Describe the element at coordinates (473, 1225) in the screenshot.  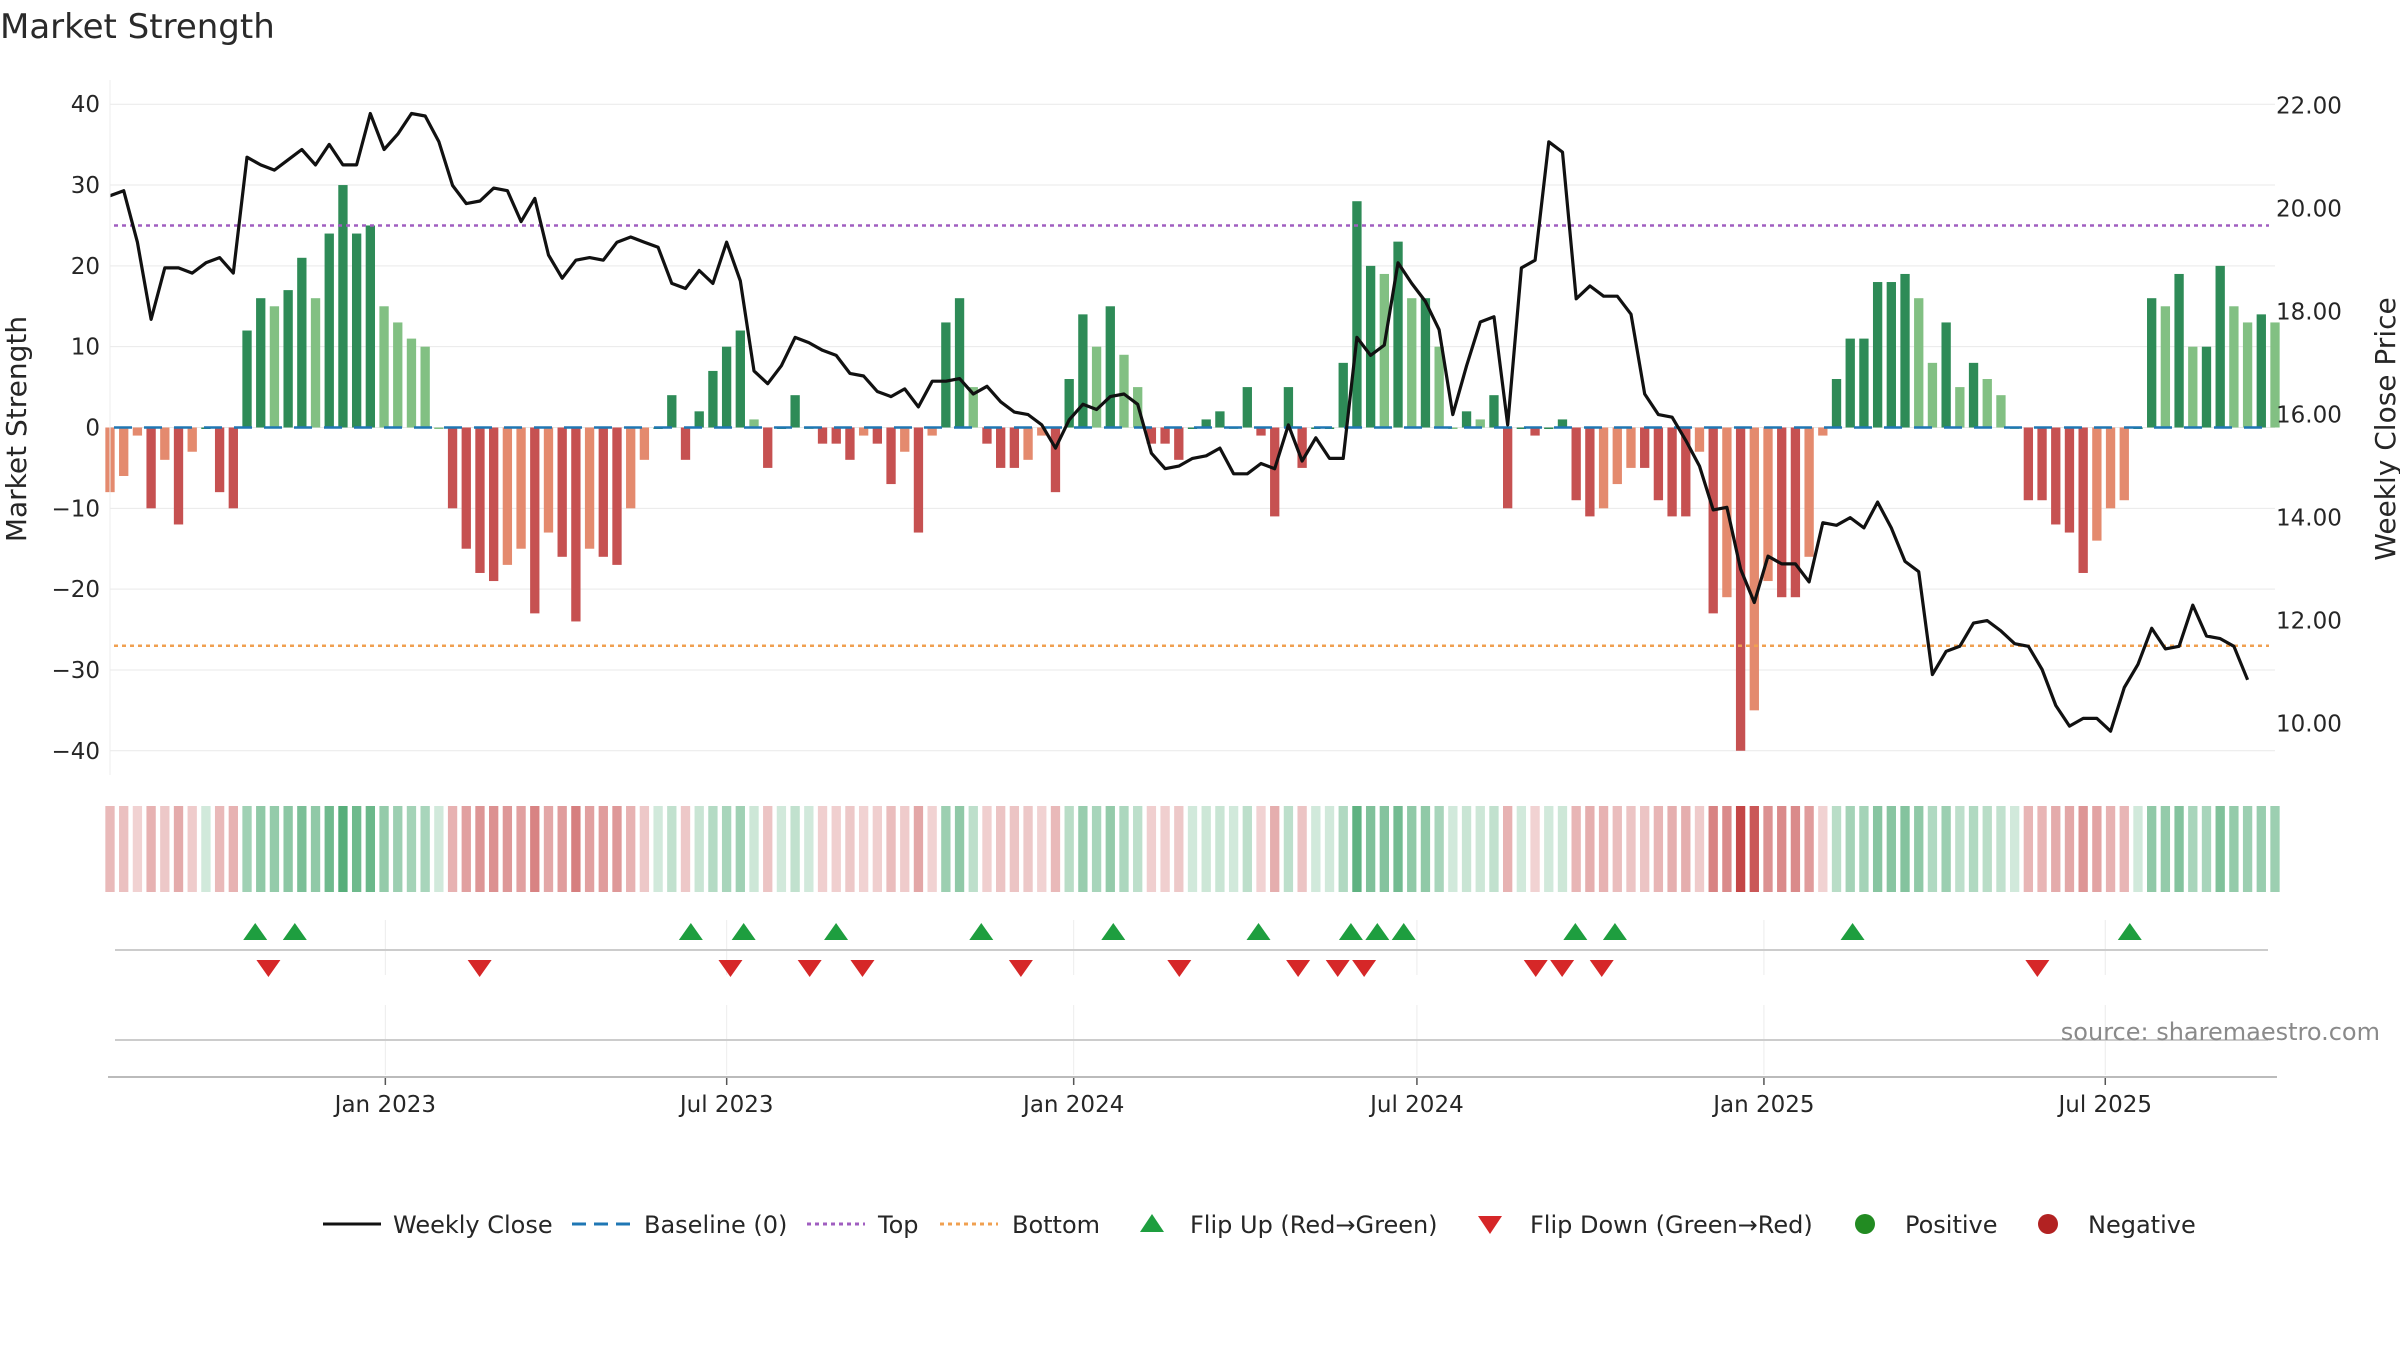
I see `legend-weekly-close: Weekly Close` at that location.